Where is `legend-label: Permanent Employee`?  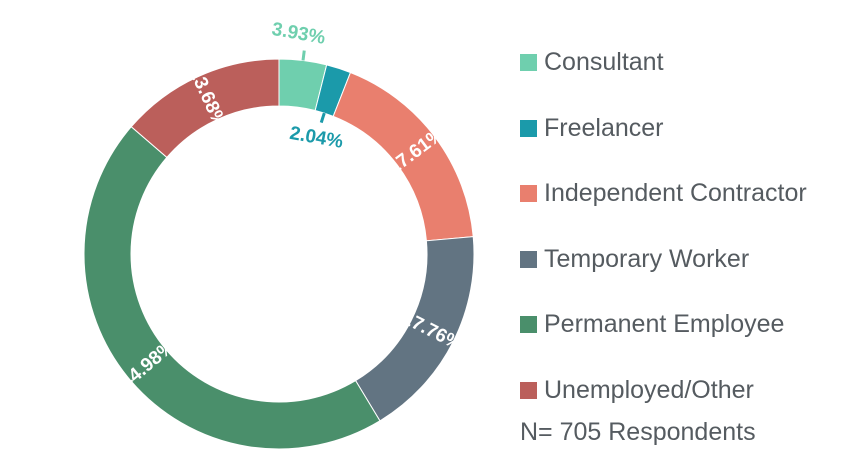
legend-label: Permanent Employee is located at coordinates (664, 324).